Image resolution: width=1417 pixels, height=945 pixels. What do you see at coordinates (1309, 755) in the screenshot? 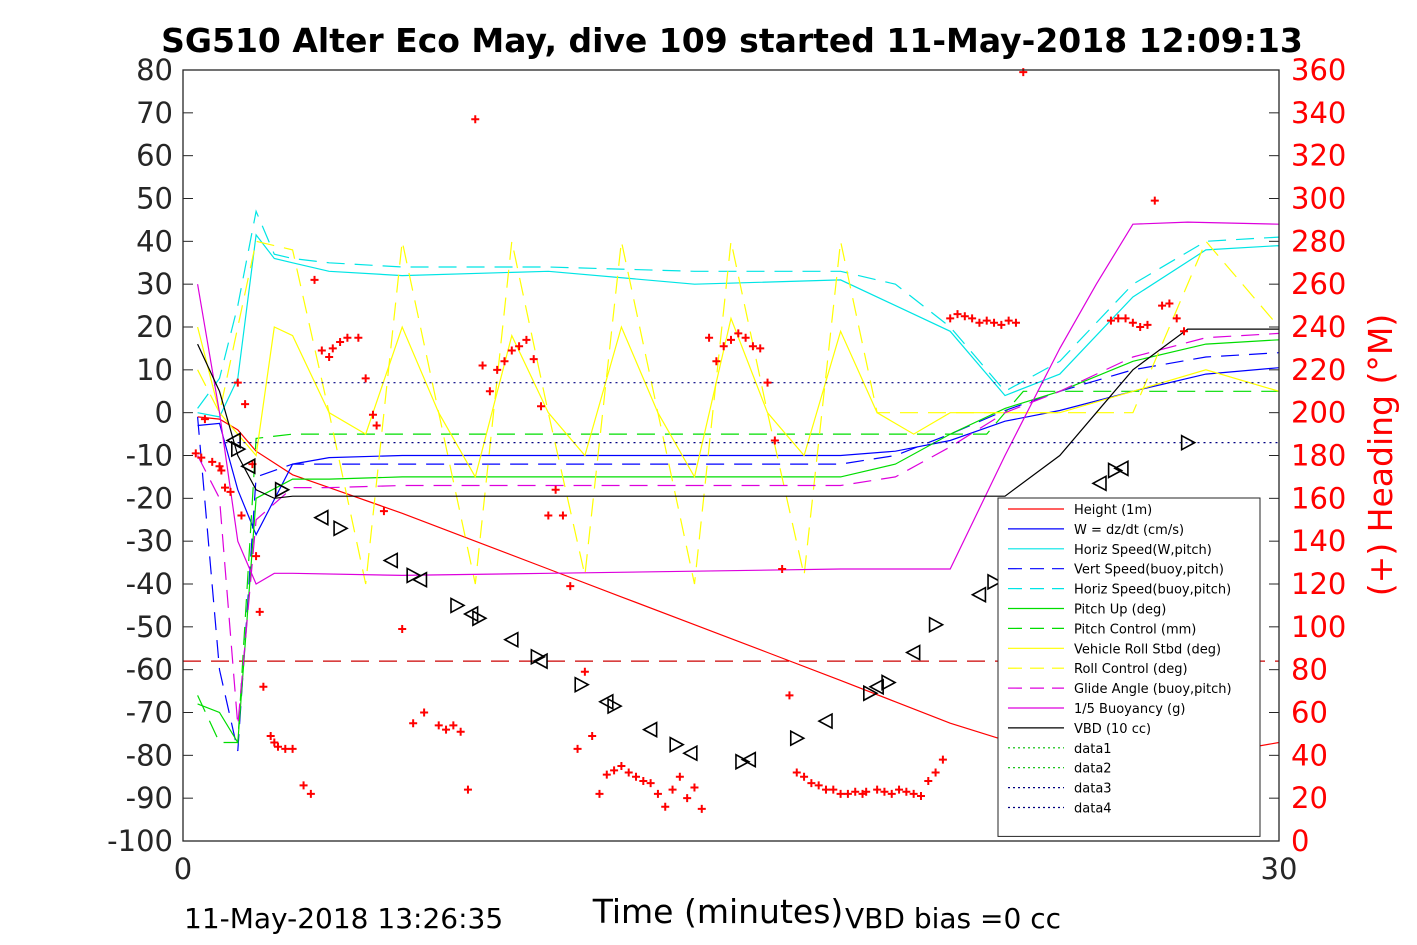
I see `right-y-tick-label: 40` at bounding box center [1309, 755].